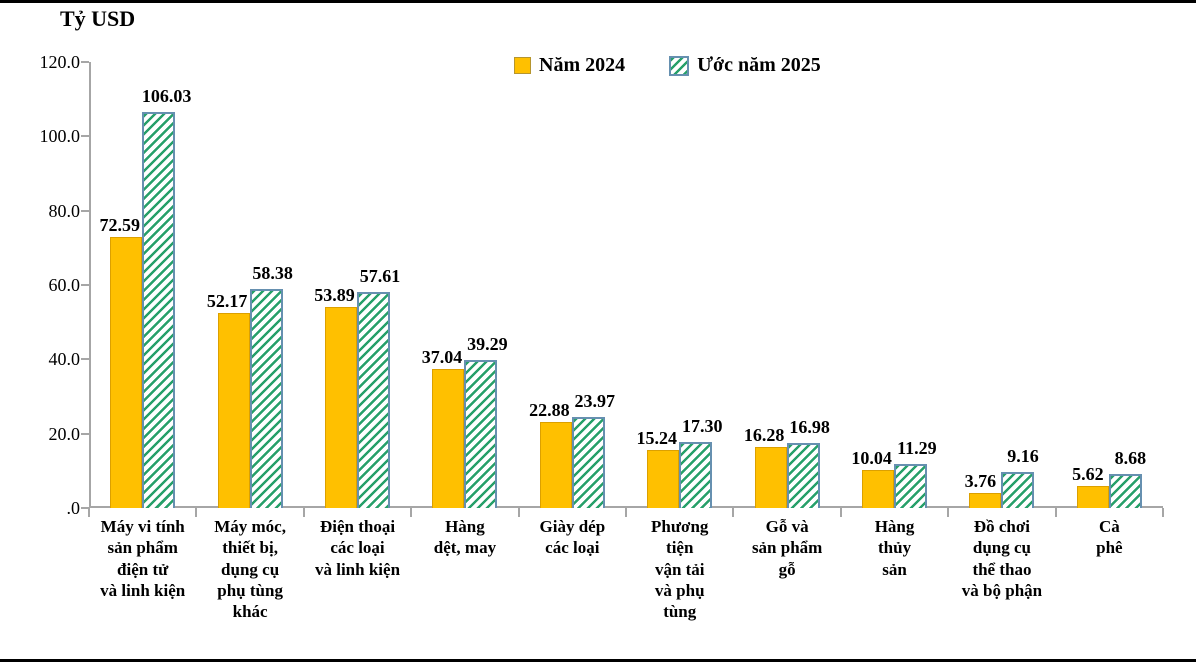  What do you see at coordinates (464, 285) in the screenshot?
I see `category-group: 37.04 39.29` at bounding box center [464, 285].